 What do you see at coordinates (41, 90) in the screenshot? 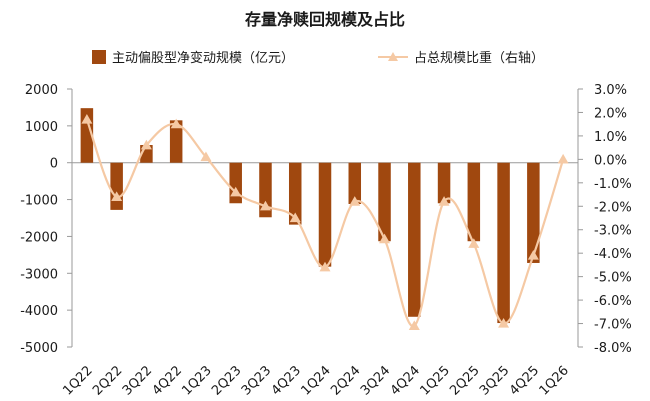
I see `left-tick-label: 2000` at bounding box center [41, 90].